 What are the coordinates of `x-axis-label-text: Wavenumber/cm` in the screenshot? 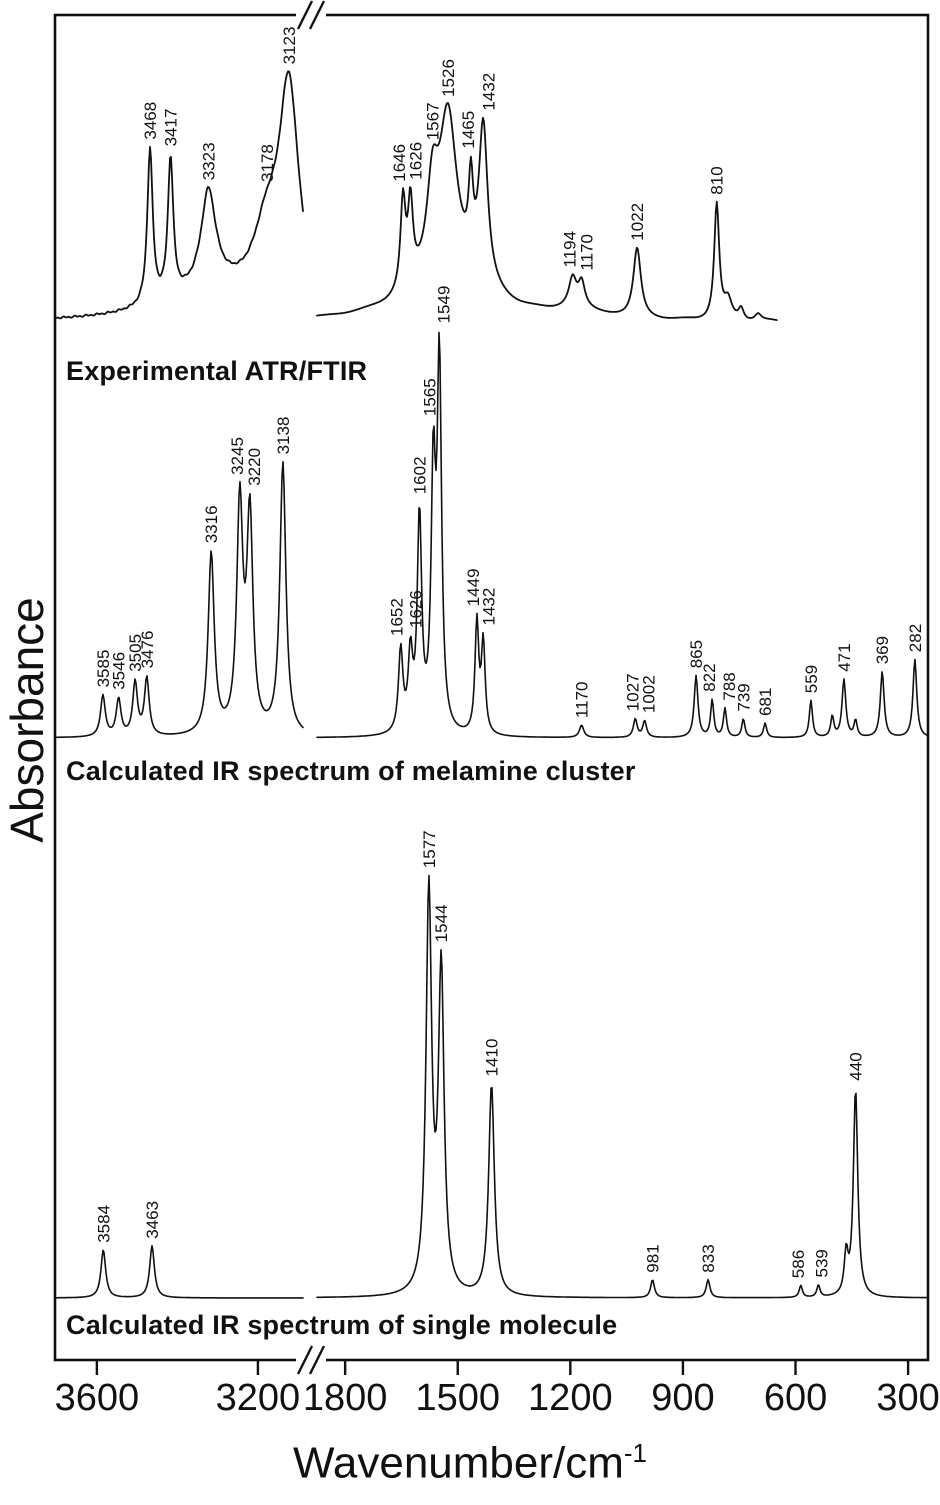 It's located at (458, 1463).